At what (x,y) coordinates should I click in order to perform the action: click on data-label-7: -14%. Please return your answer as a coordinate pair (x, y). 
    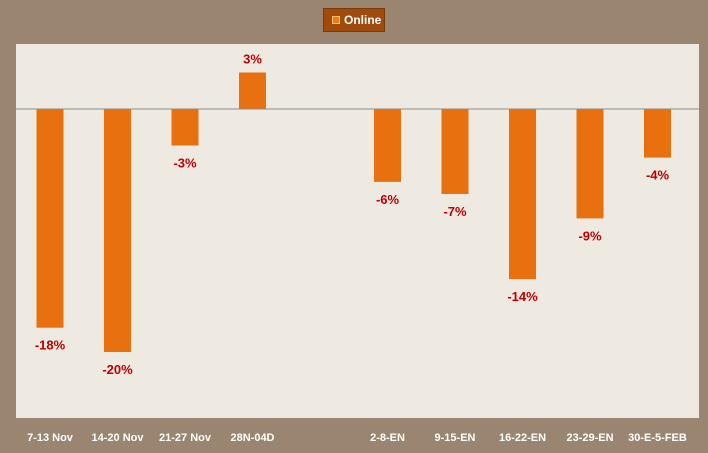
    Looking at the image, I should click on (522, 296).